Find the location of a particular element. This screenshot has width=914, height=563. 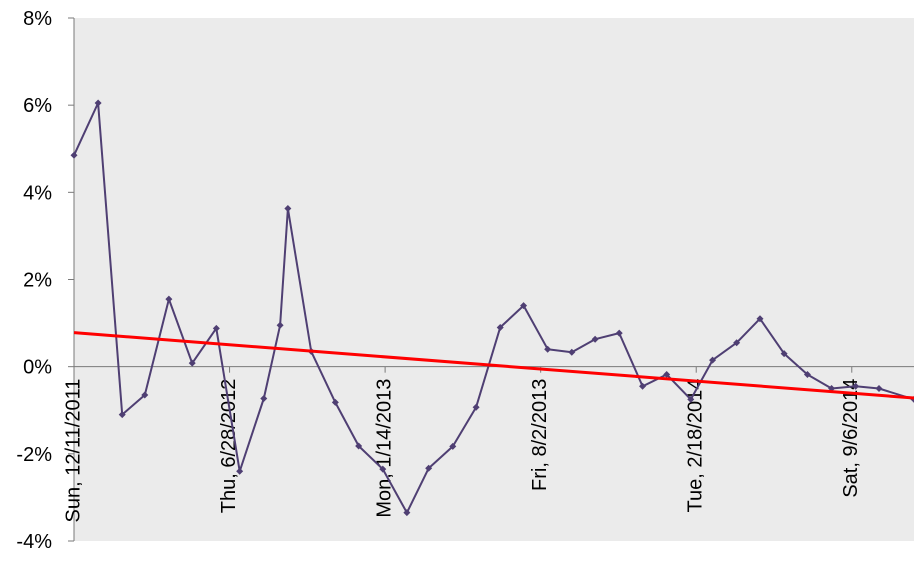

x-tick-label: Sun, 12/11/2011 is located at coordinates (73, 451).